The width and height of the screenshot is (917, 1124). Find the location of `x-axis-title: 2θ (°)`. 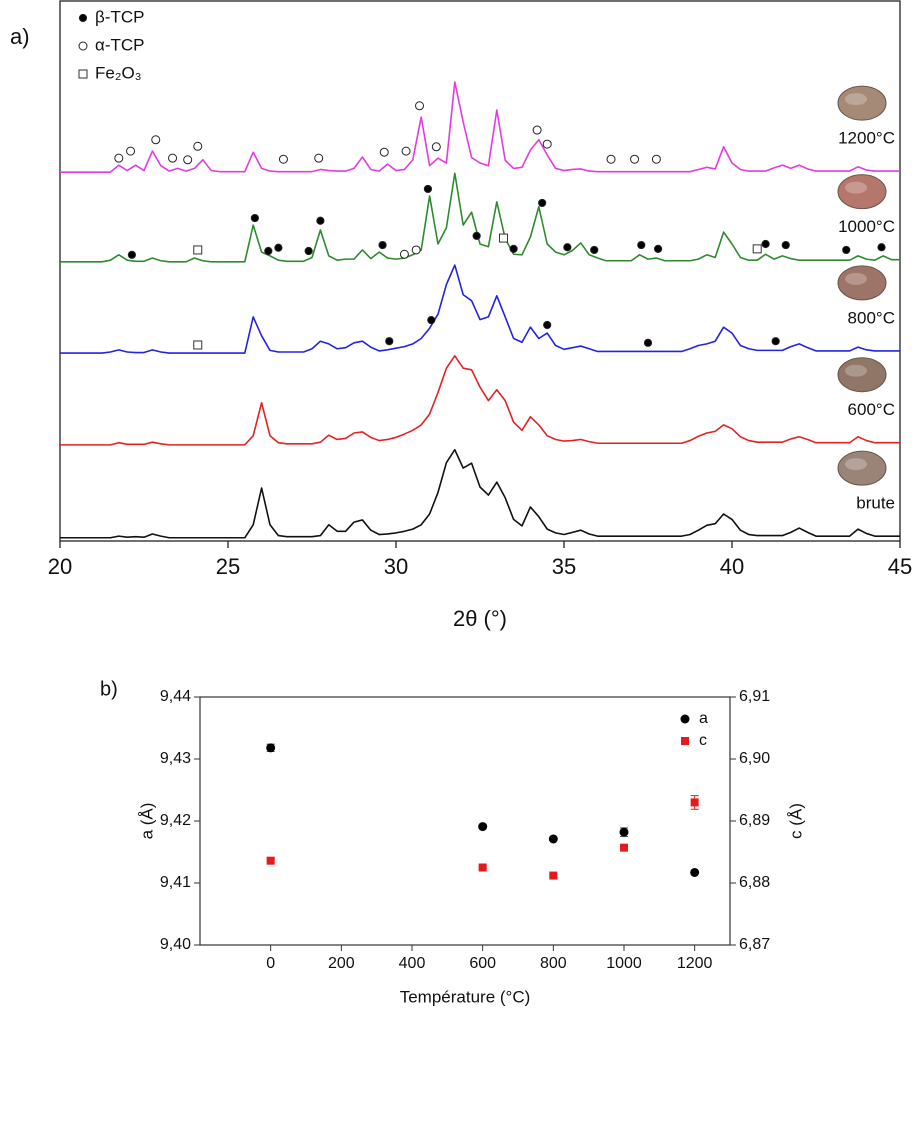

x-axis-title: 2θ (°) is located at coordinates (480, 618).